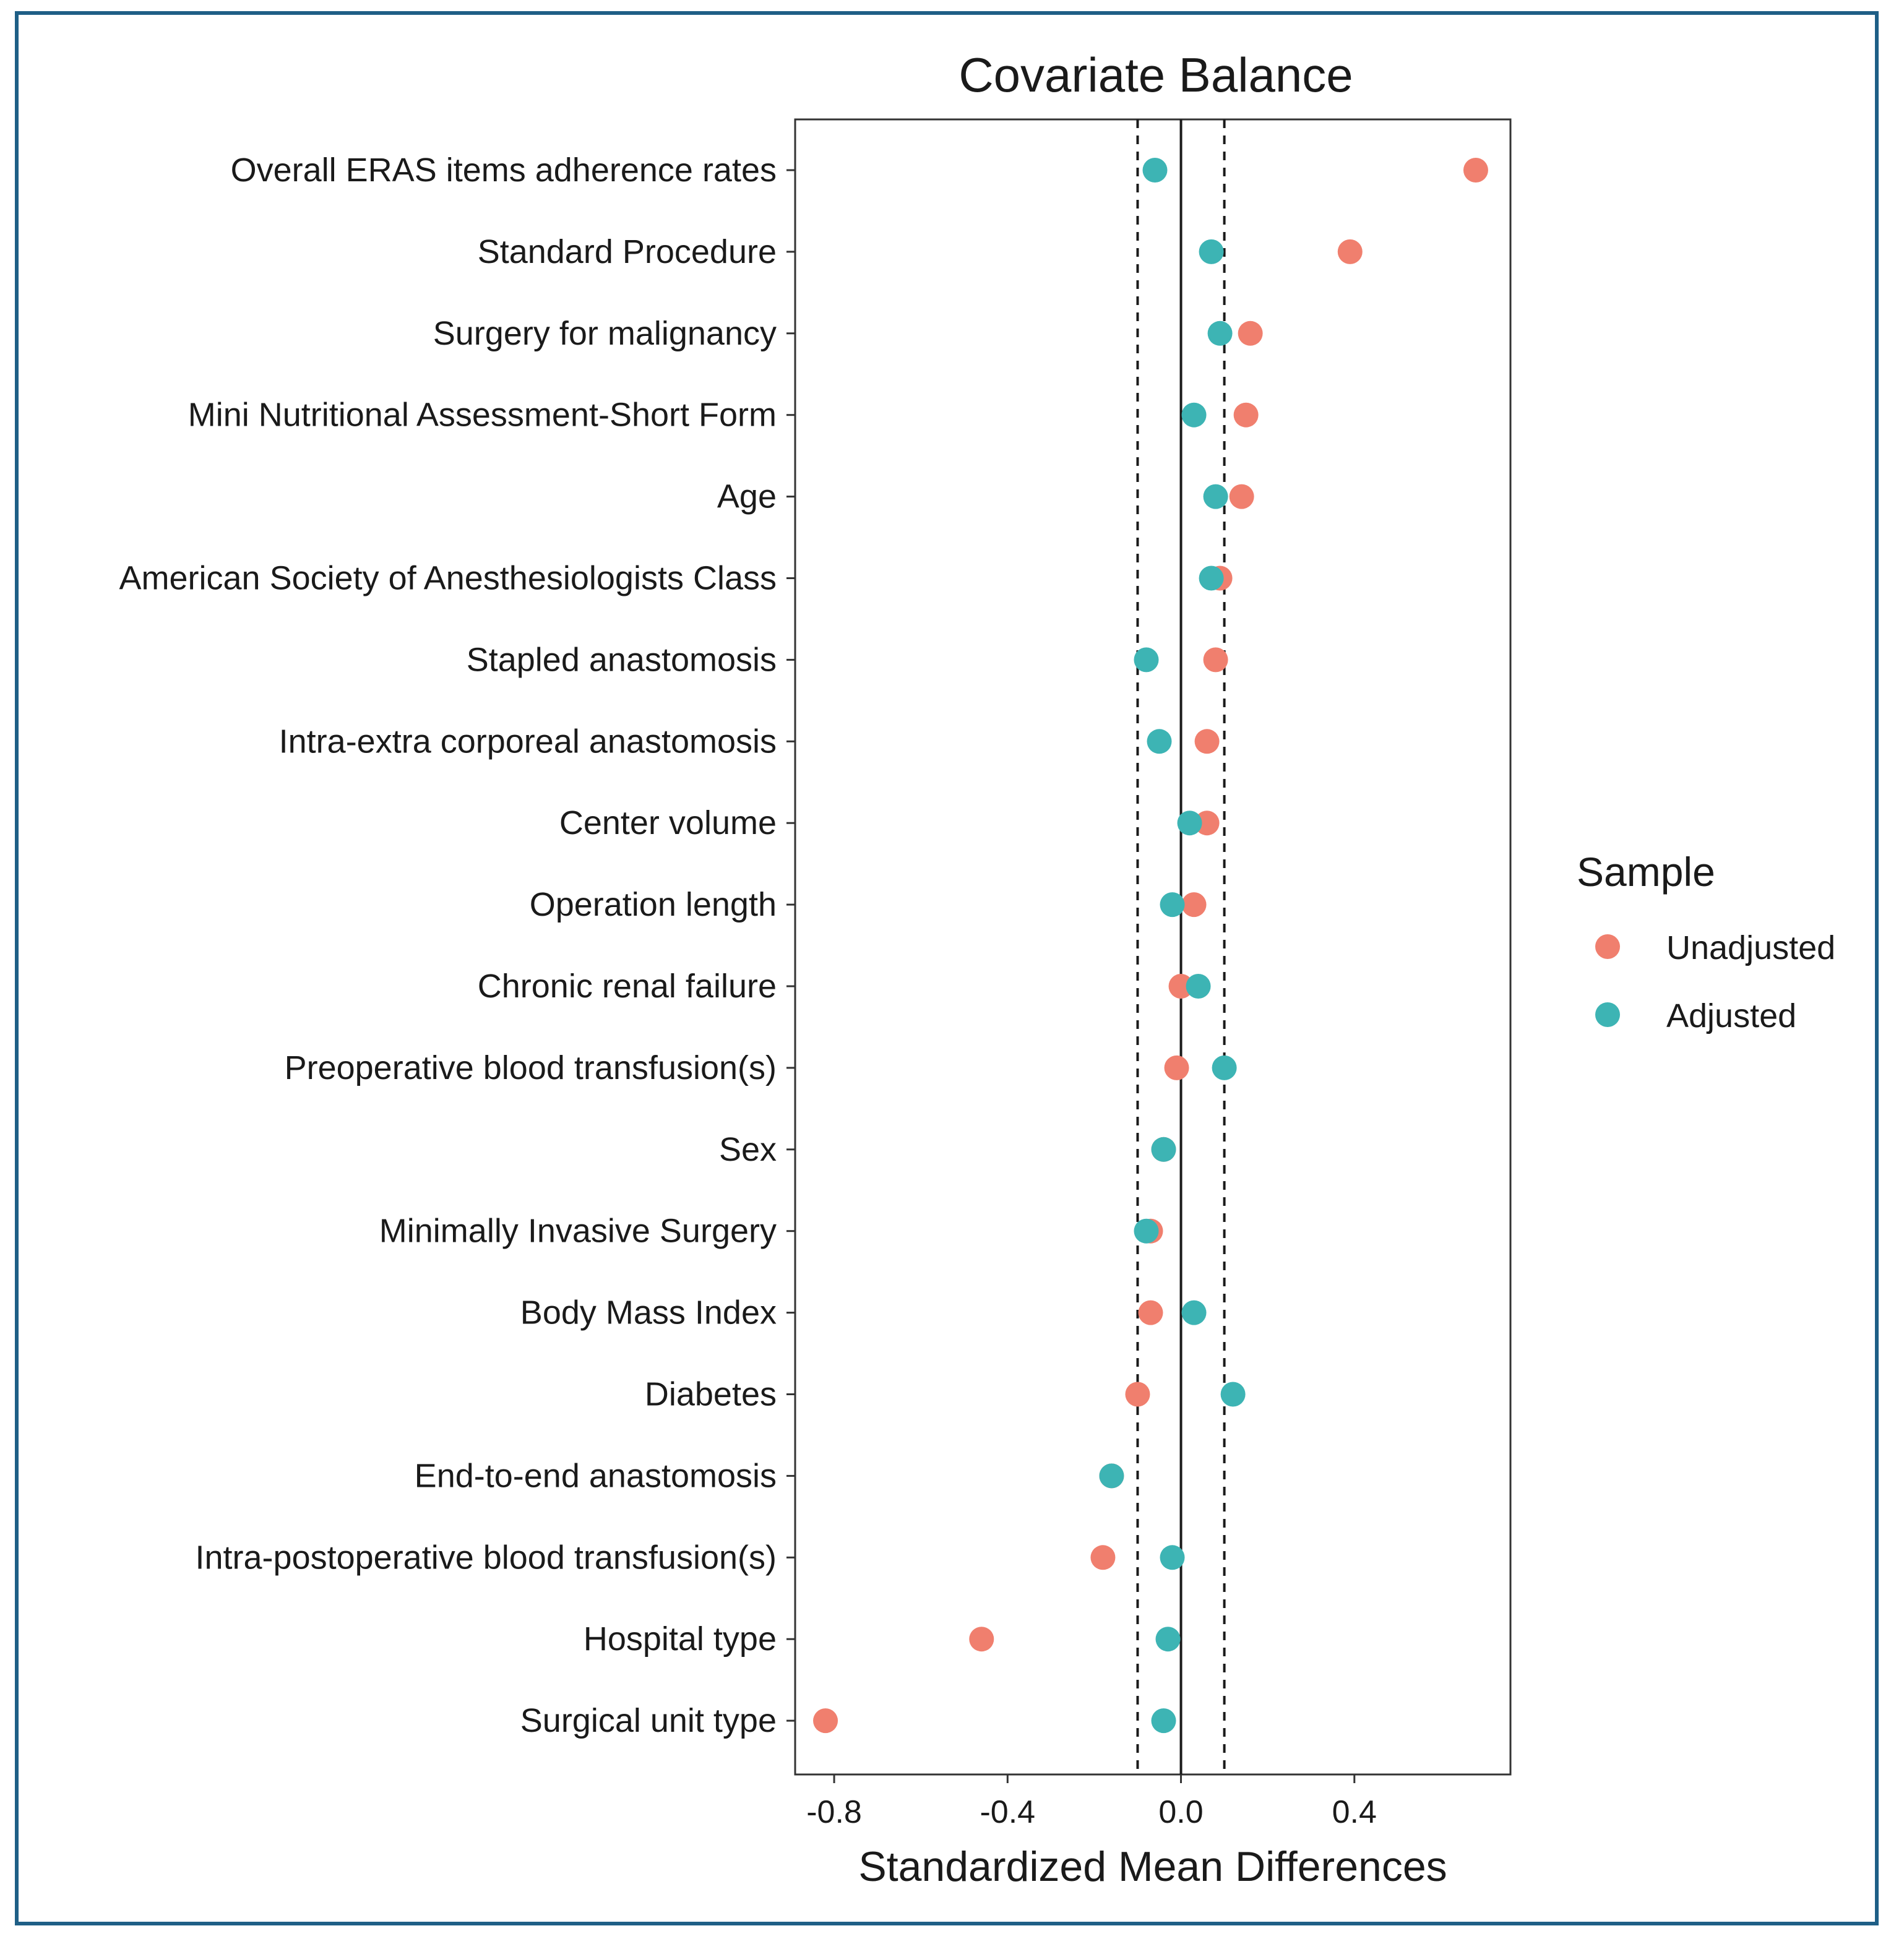 The height and width of the screenshot is (1944, 1904). Describe the element at coordinates (680, 1639) in the screenshot. I see `y-tick-label: Hospital type` at that location.